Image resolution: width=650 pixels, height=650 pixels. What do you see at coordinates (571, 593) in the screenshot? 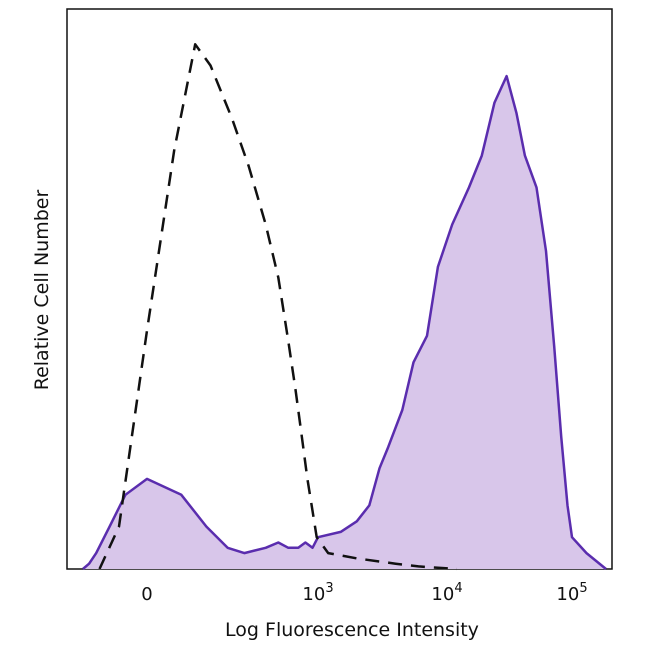
I see `x-tick-label-3: 10⁵` at bounding box center [571, 593].